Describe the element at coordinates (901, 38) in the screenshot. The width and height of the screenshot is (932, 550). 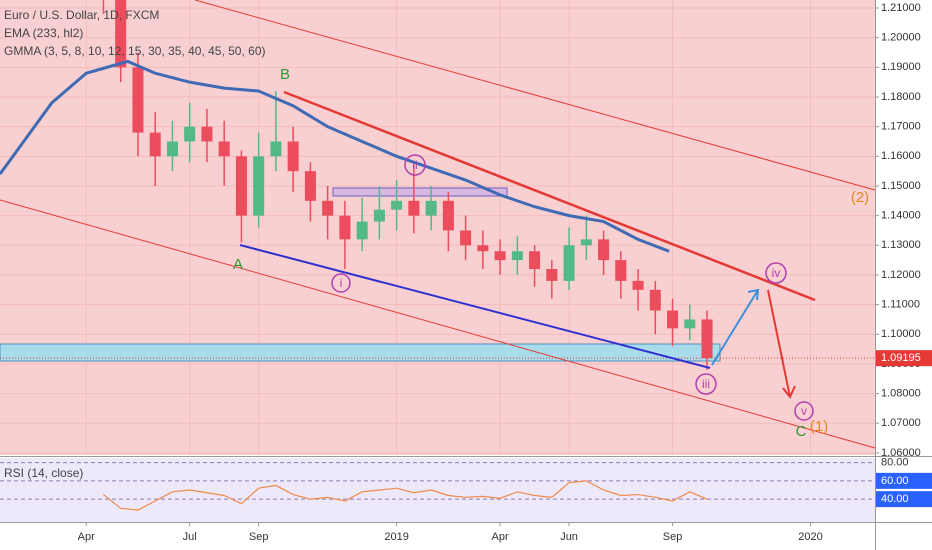
I see `y-tick-label: 1.20000` at that location.